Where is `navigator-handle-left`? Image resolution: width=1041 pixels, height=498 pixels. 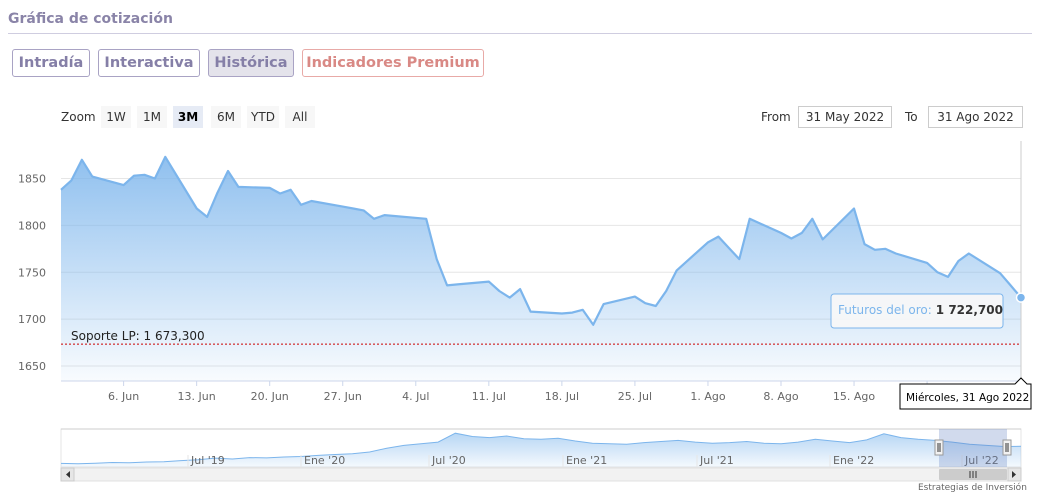 navigator-handle-left is located at coordinates (939, 447).